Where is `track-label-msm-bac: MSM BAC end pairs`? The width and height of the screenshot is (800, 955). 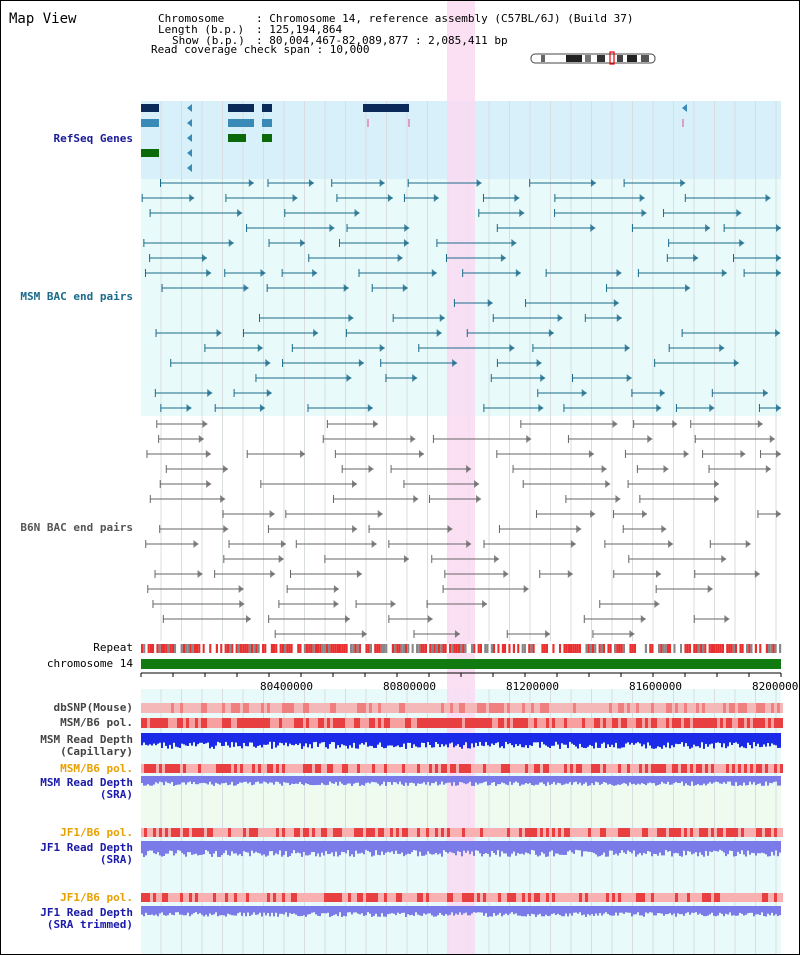
track-label-msm-bac: MSM BAC end pairs is located at coordinates (76, 296).